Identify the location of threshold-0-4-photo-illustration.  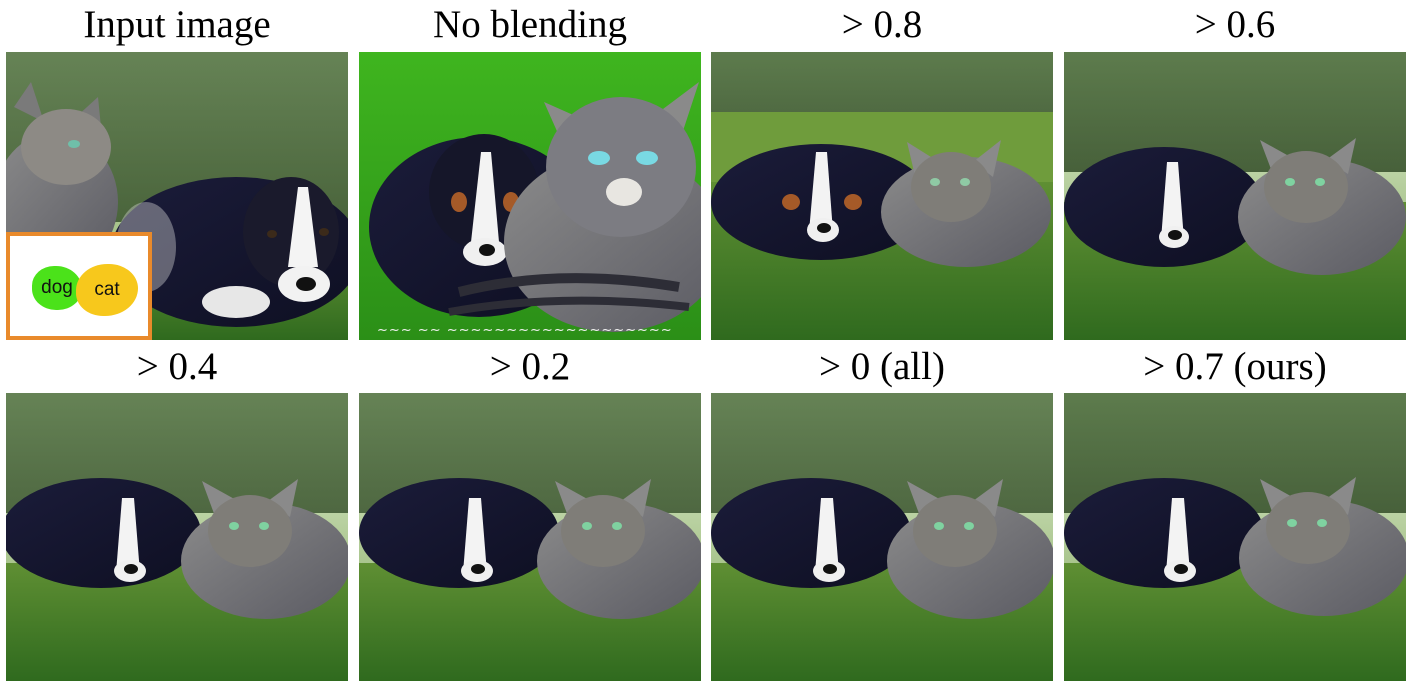
(177, 537).